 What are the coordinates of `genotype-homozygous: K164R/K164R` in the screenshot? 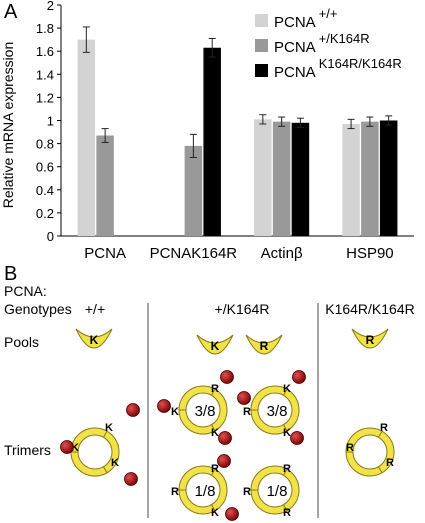 It's located at (370, 309).